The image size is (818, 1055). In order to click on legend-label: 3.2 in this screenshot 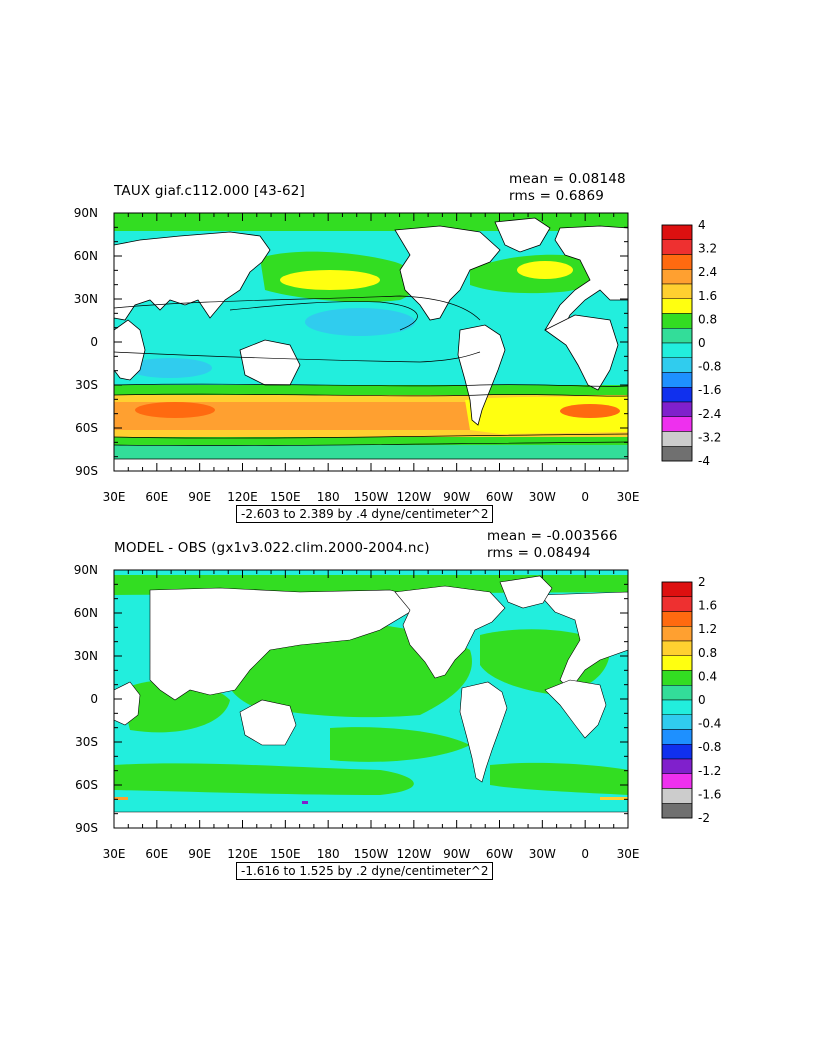, I will do `click(707, 249)`.